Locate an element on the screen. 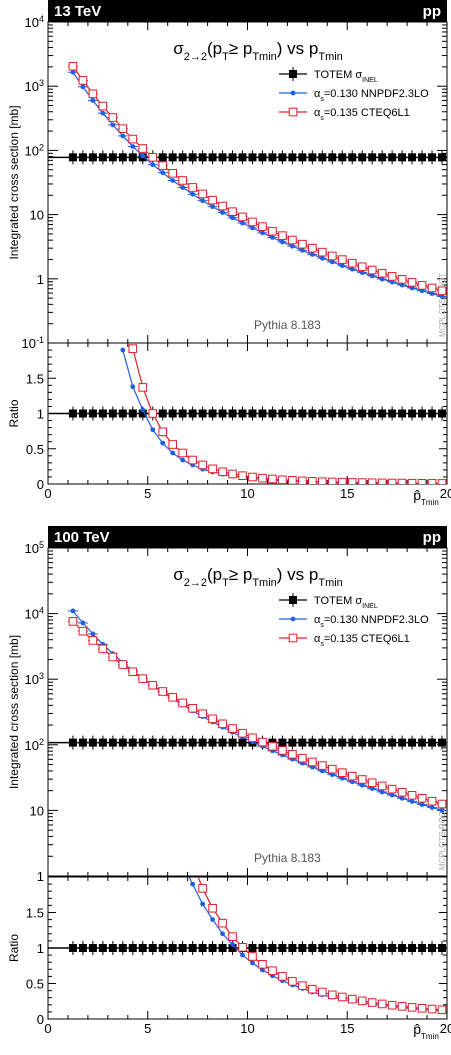 The image size is (451, 1055). y-tick-label: 10 is located at coordinates (37, 215).